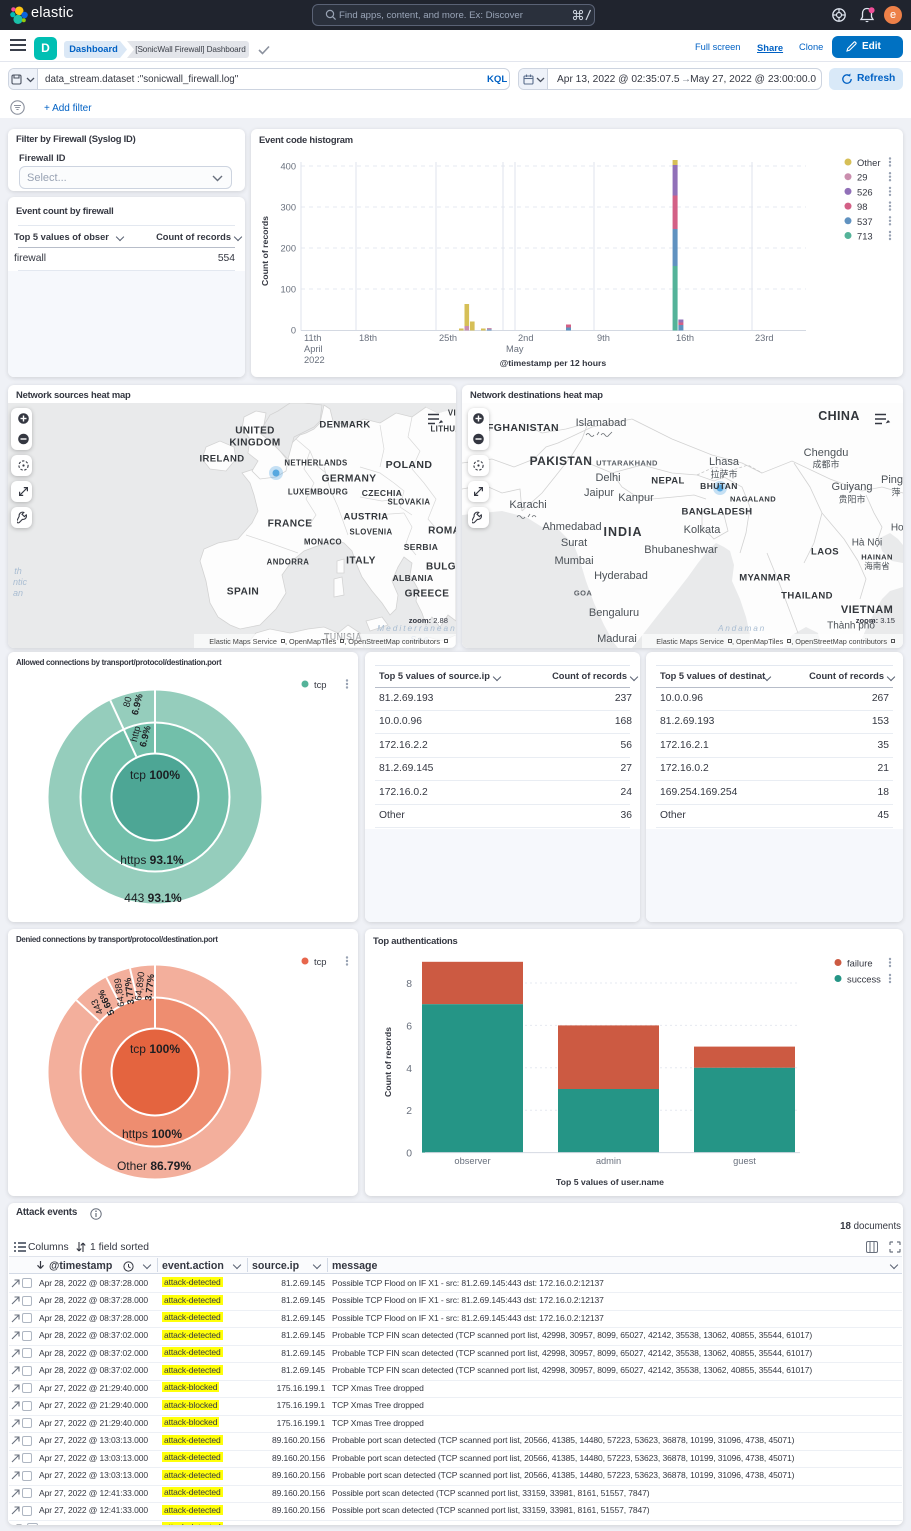 The image size is (911, 1531). What do you see at coordinates (865, 236) in the screenshot?
I see `svg-text: 713` at bounding box center [865, 236].